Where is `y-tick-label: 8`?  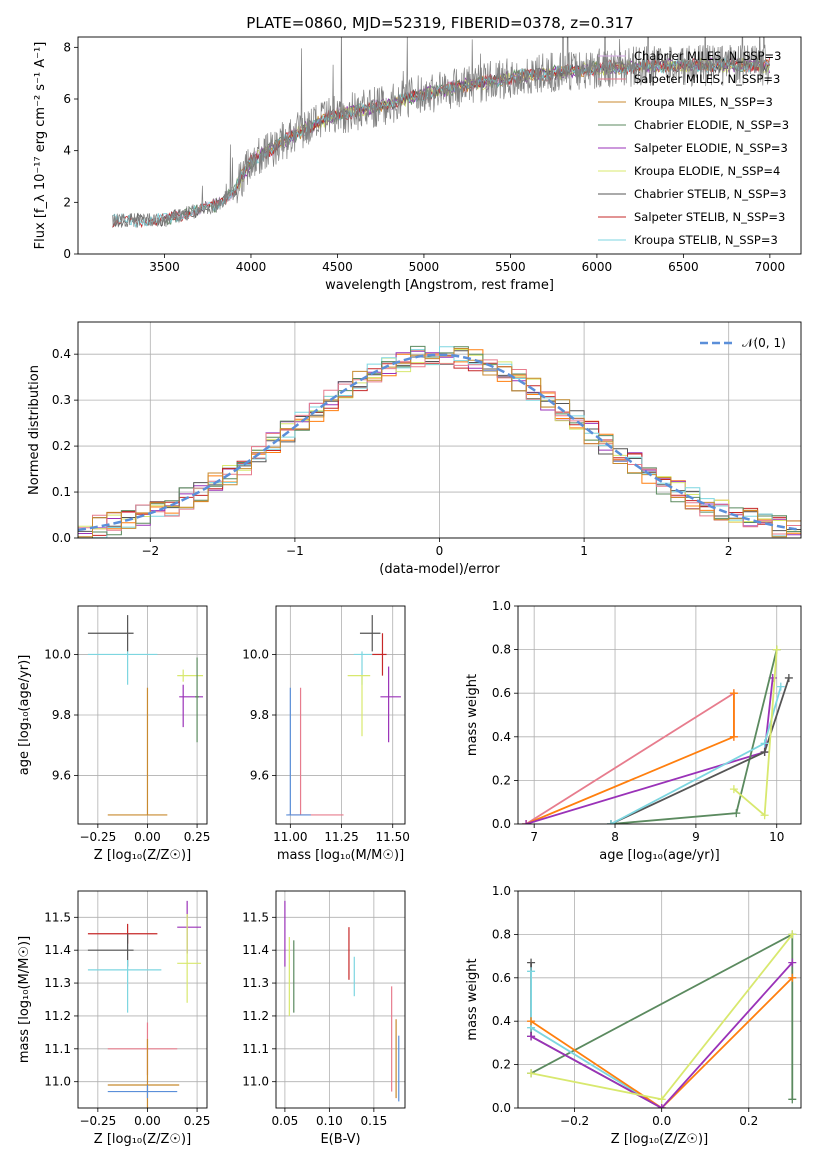
y-tick-label: 8 is located at coordinates (67, 47).